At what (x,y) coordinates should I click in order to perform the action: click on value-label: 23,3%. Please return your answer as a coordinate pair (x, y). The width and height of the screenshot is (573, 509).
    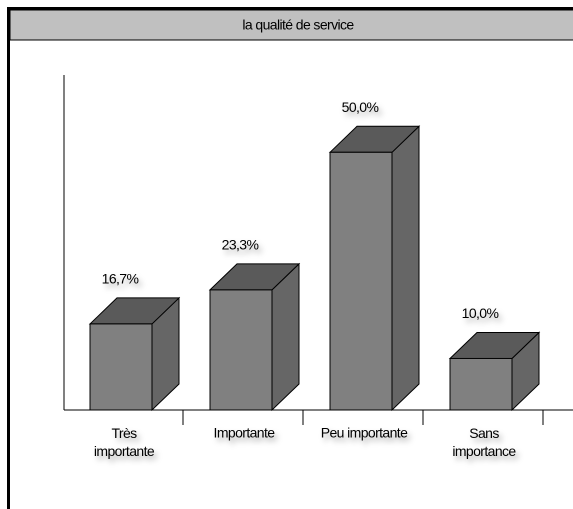
    Looking at the image, I should click on (240, 245).